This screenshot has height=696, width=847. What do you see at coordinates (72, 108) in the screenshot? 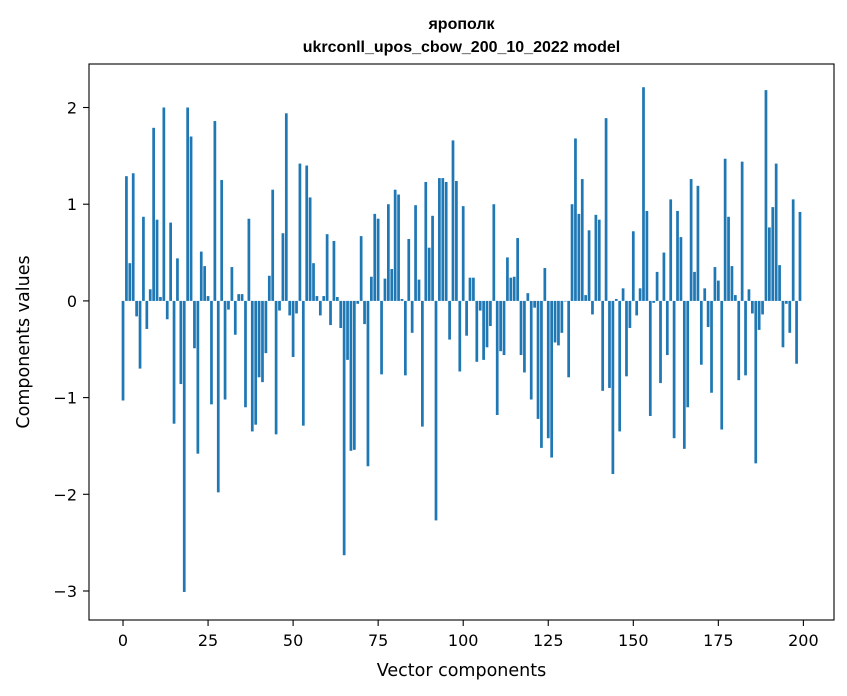
I see `y-tick-label: 2` at bounding box center [72, 108].